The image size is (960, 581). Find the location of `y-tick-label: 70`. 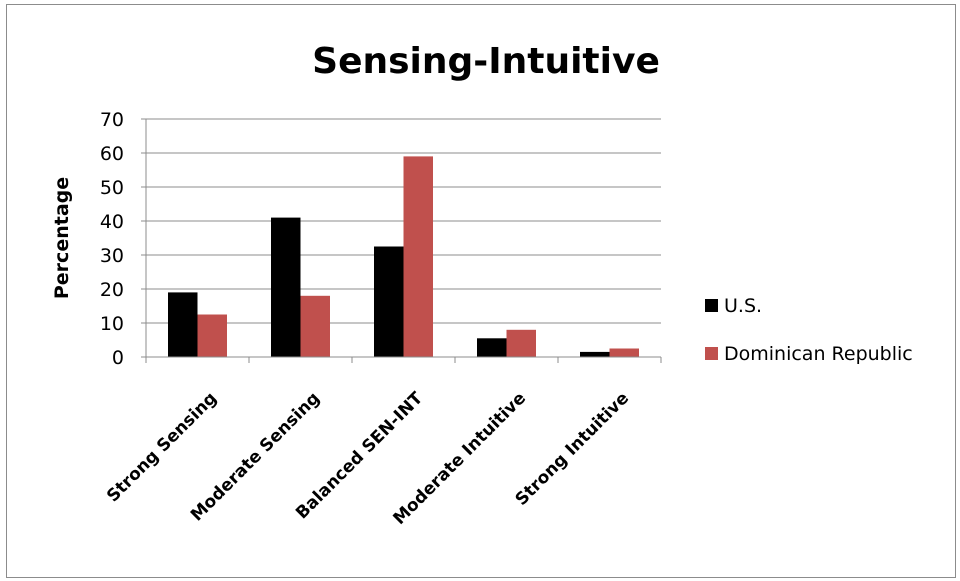

y-tick-label: 70 is located at coordinates (112, 120).